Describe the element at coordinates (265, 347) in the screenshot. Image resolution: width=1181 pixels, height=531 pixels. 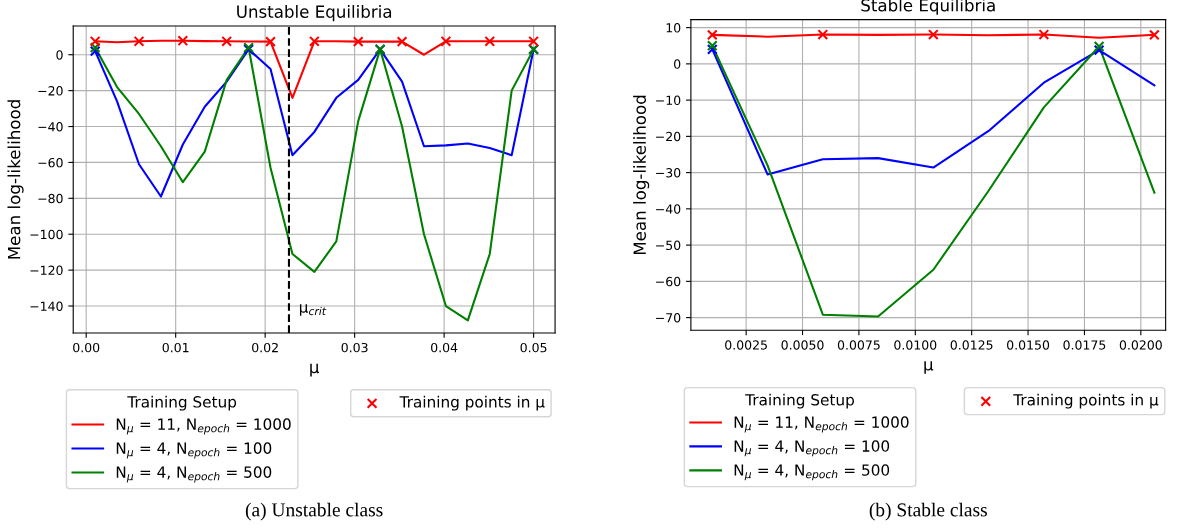
I see `x-tick-label: 0.02` at that location.